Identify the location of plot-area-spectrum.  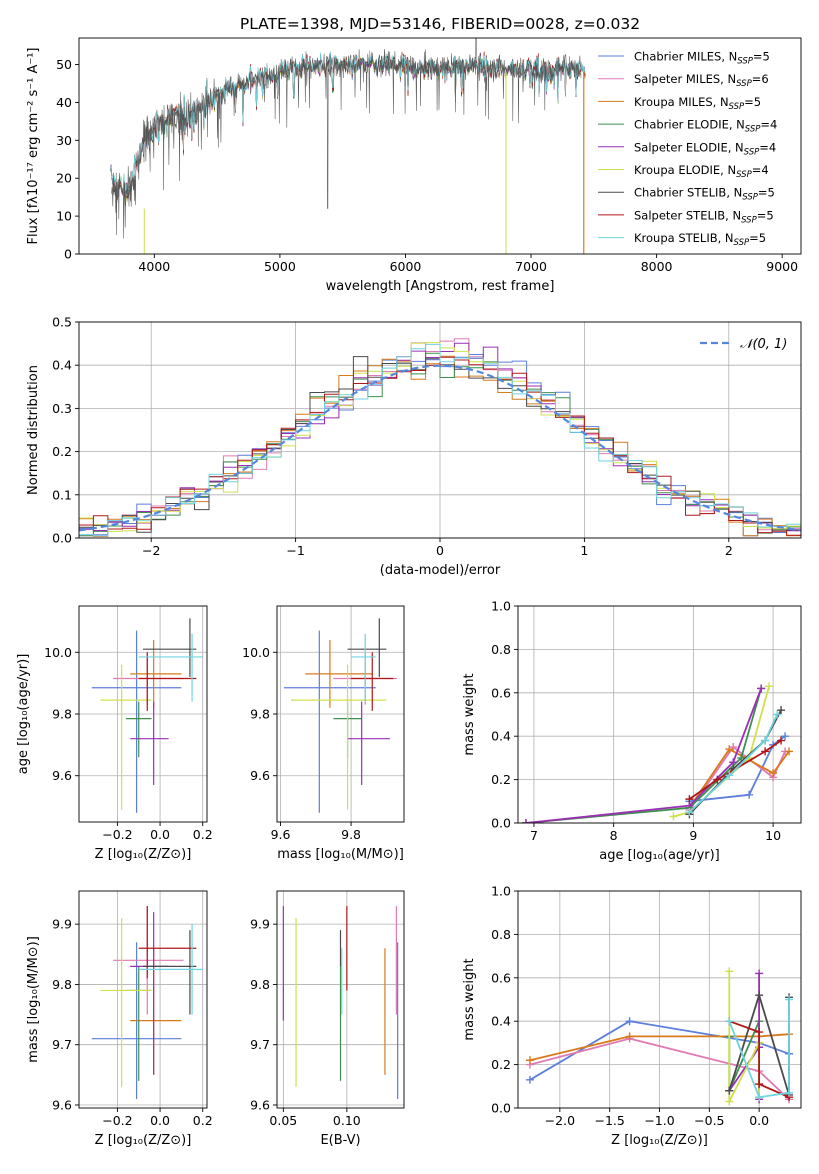
(348, 146).